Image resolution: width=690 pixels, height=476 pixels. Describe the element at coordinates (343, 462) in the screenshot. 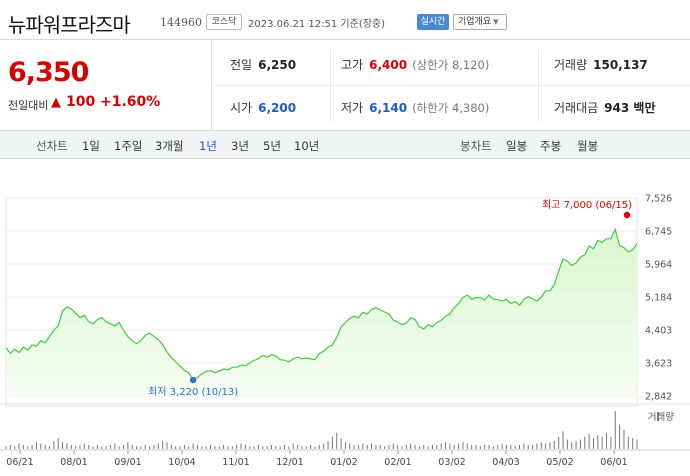

I see `x-tick-label: 01/02` at that location.